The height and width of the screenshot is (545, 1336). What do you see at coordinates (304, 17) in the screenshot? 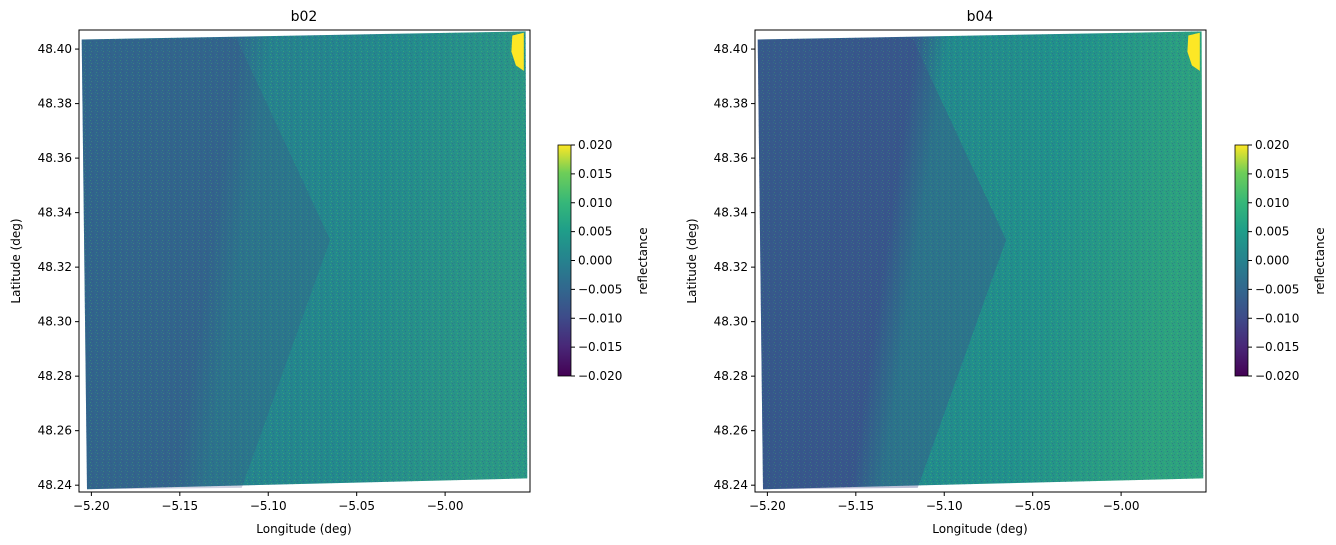
I see `chart-title: b02` at bounding box center [304, 17].